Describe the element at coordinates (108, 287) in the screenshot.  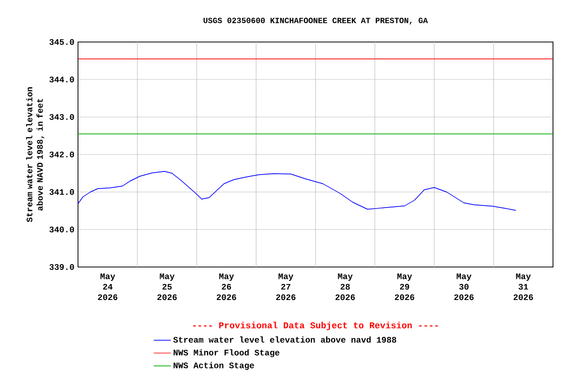
I see `x-tick-label: May 24 2026` at that location.